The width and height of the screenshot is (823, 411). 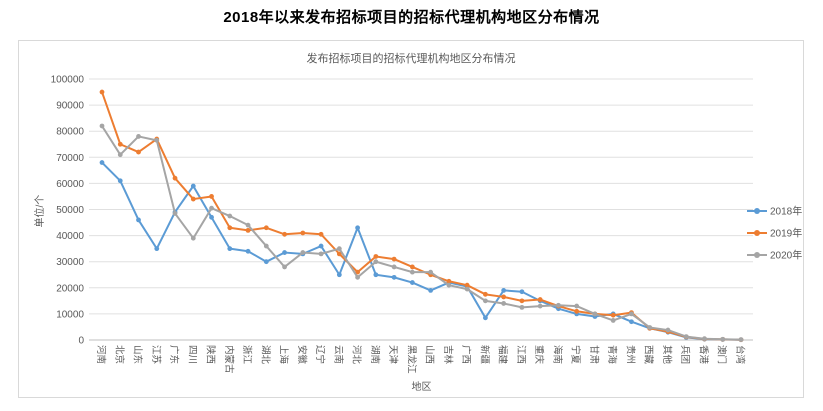 What do you see at coordinates (284, 355) in the screenshot?
I see `x-axis-label: 上海` at bounding box center [284, 355].